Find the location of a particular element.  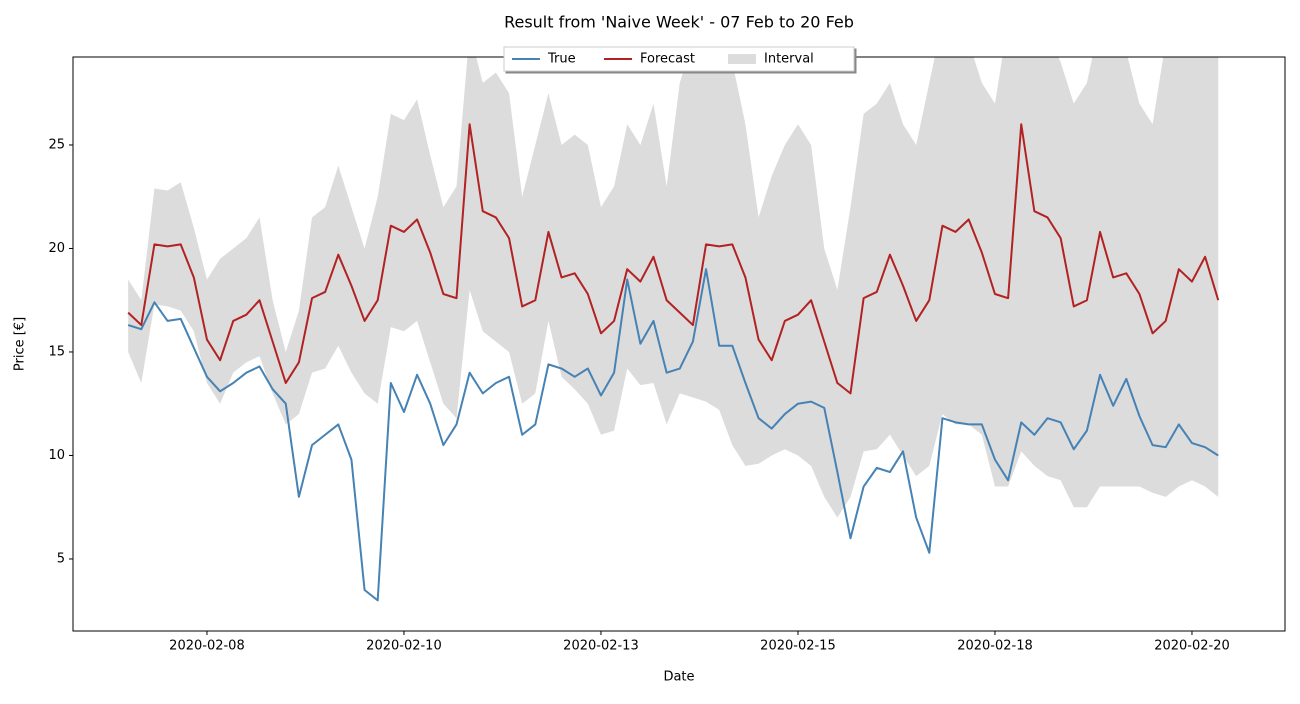

x-tick-label: 2020-02-13 is located at coordinates (601, 646).